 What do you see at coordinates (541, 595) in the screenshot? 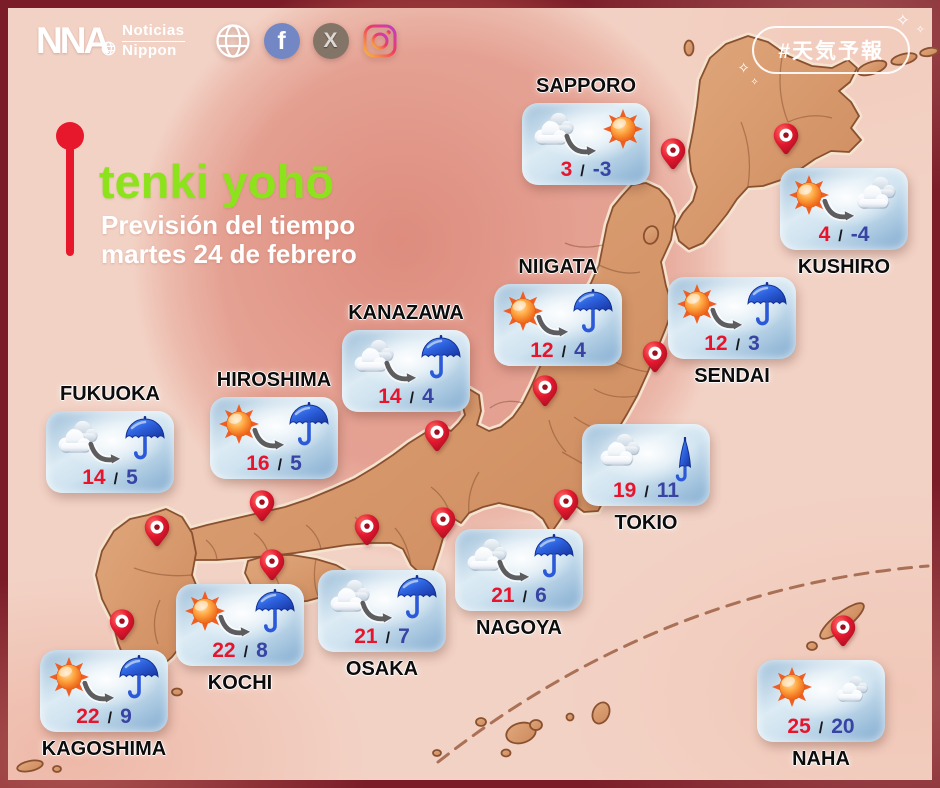
I see `low-temperature: 6` at bounding box center [541, 595].